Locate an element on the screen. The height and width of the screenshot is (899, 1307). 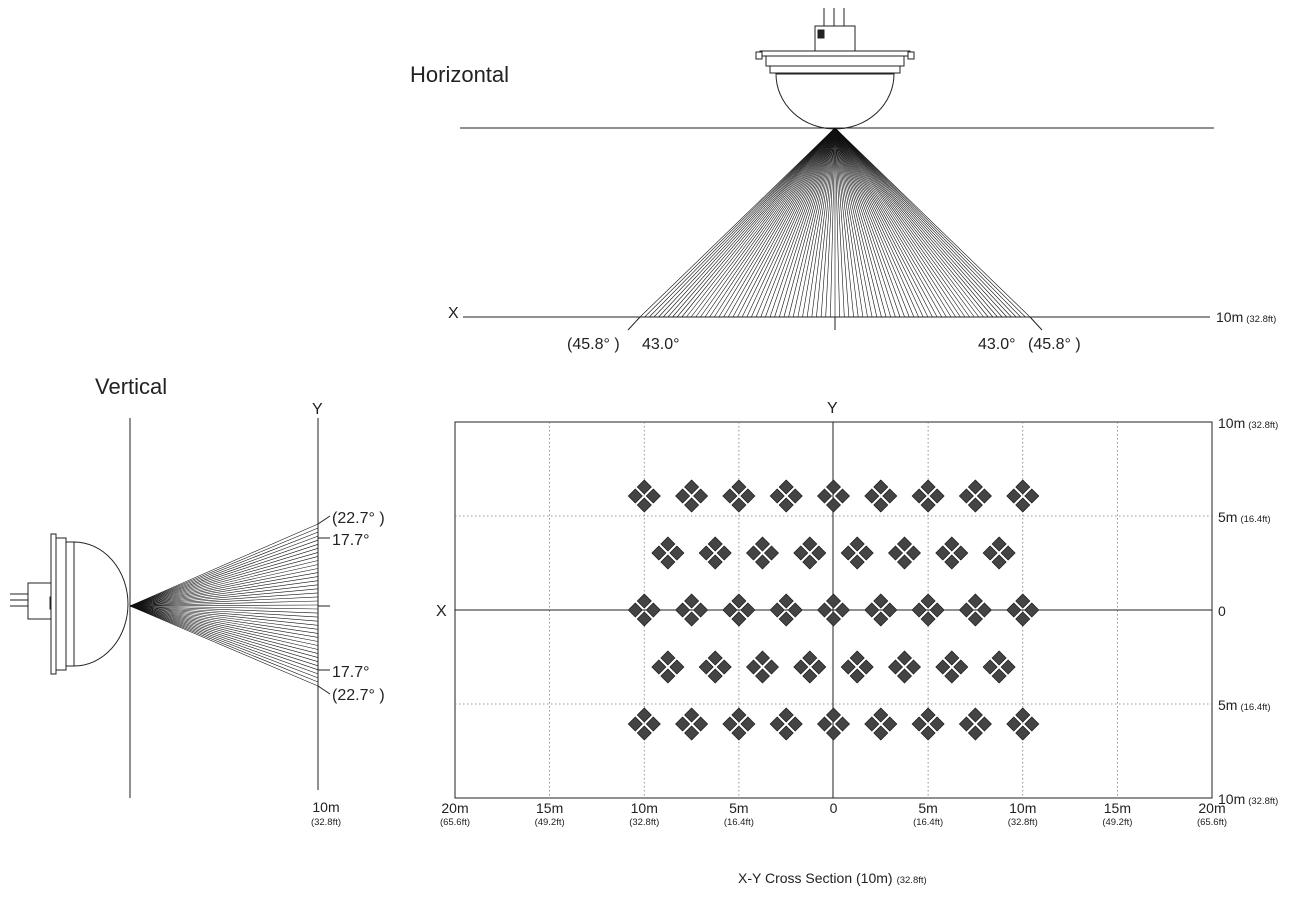
horizontal-outer-angle-right: (45.8° ) is located at coordinates (1054, 344).